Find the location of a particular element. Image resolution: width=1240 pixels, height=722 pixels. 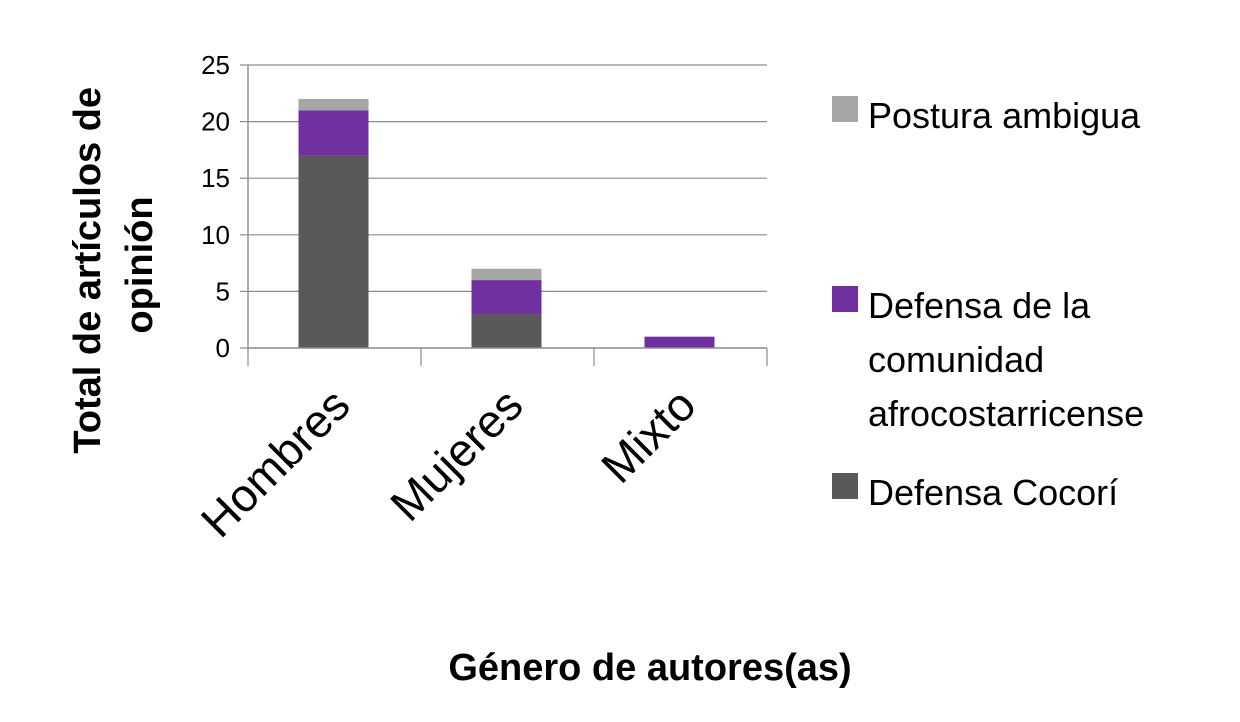

y-axis-title-line-1: Total de artículos de is located at coordinates (88, 270).